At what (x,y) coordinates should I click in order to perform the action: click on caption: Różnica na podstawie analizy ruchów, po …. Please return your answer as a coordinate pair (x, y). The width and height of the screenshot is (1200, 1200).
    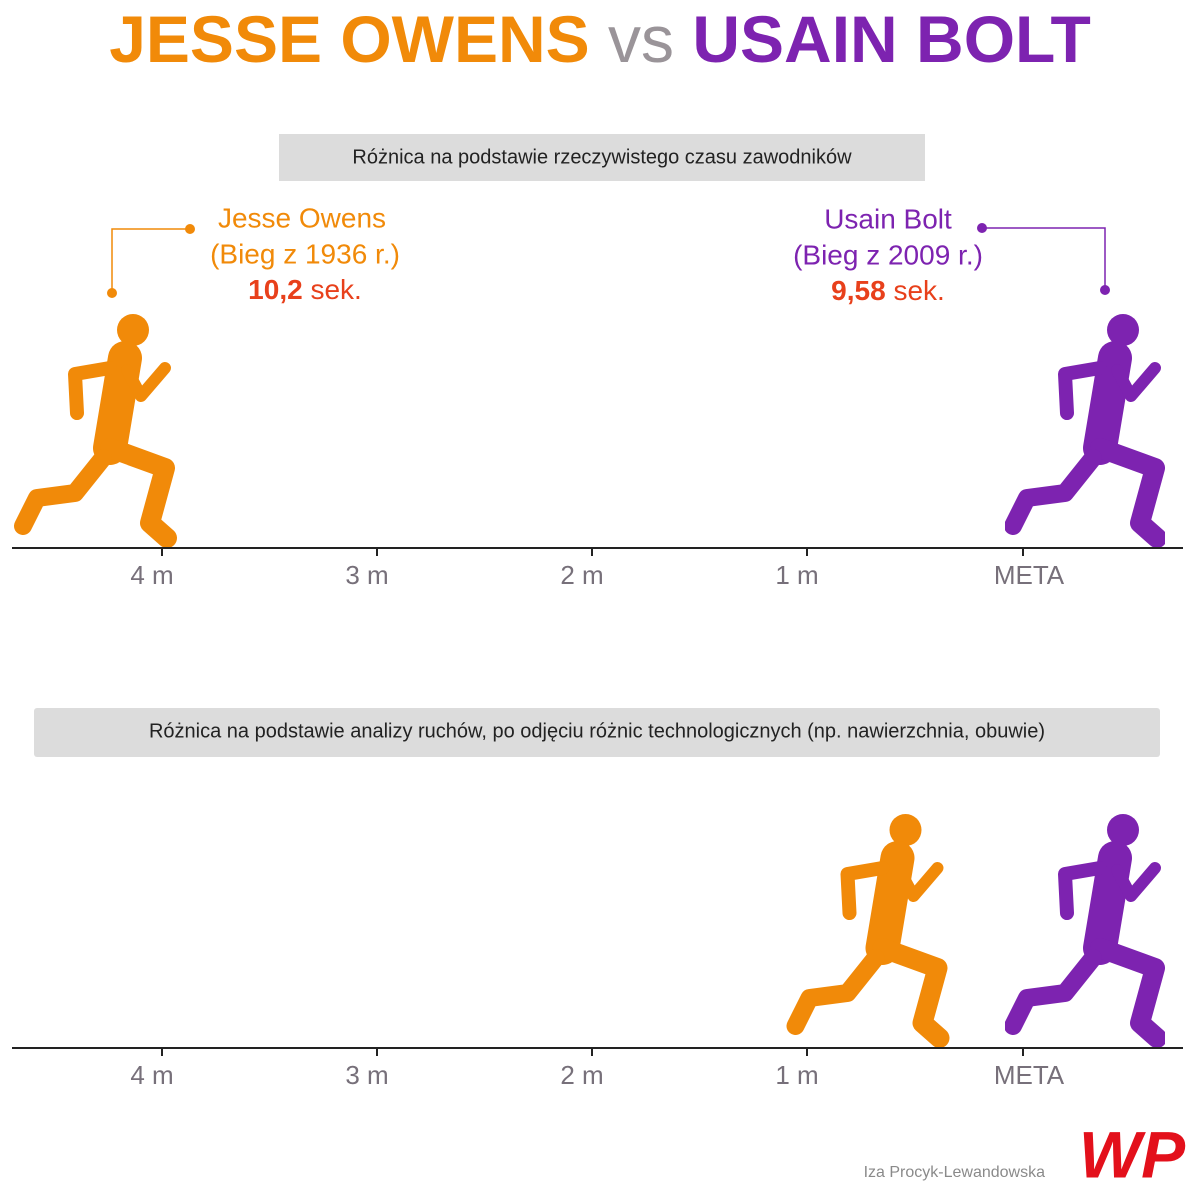
    Looking at the image, I should click on (597, 731).